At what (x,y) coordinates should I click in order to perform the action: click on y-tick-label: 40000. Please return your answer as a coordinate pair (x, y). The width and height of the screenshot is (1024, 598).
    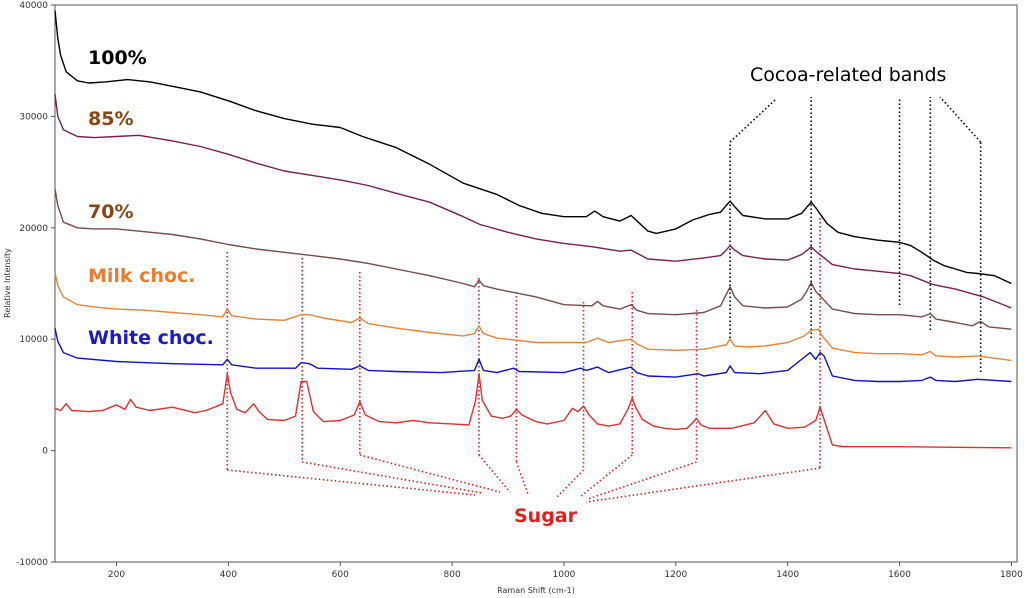
    Looking at the image, I should click on (33, 6).